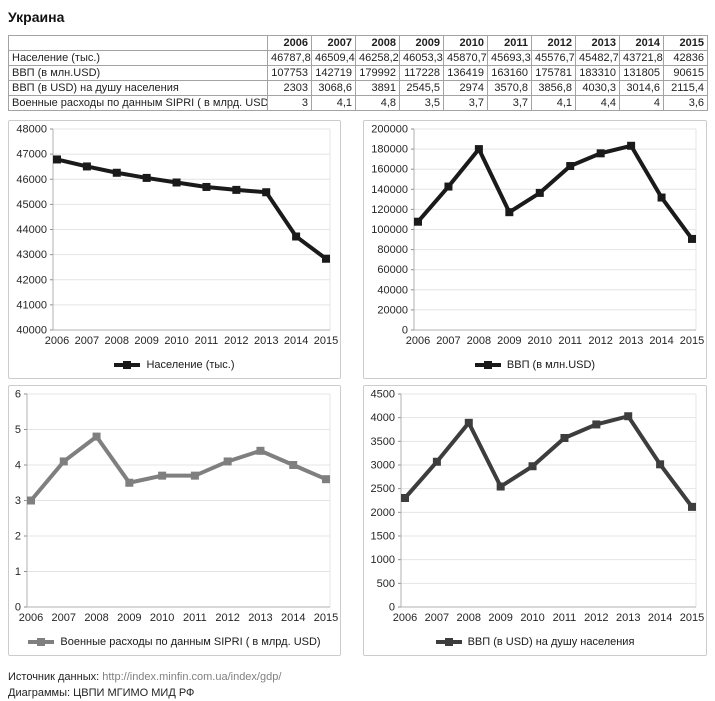 This screenshot has height=701, width=715. Describe the element at coordinates (289, 73) in the screenshot. I see `value-cell: 107753` at that location.